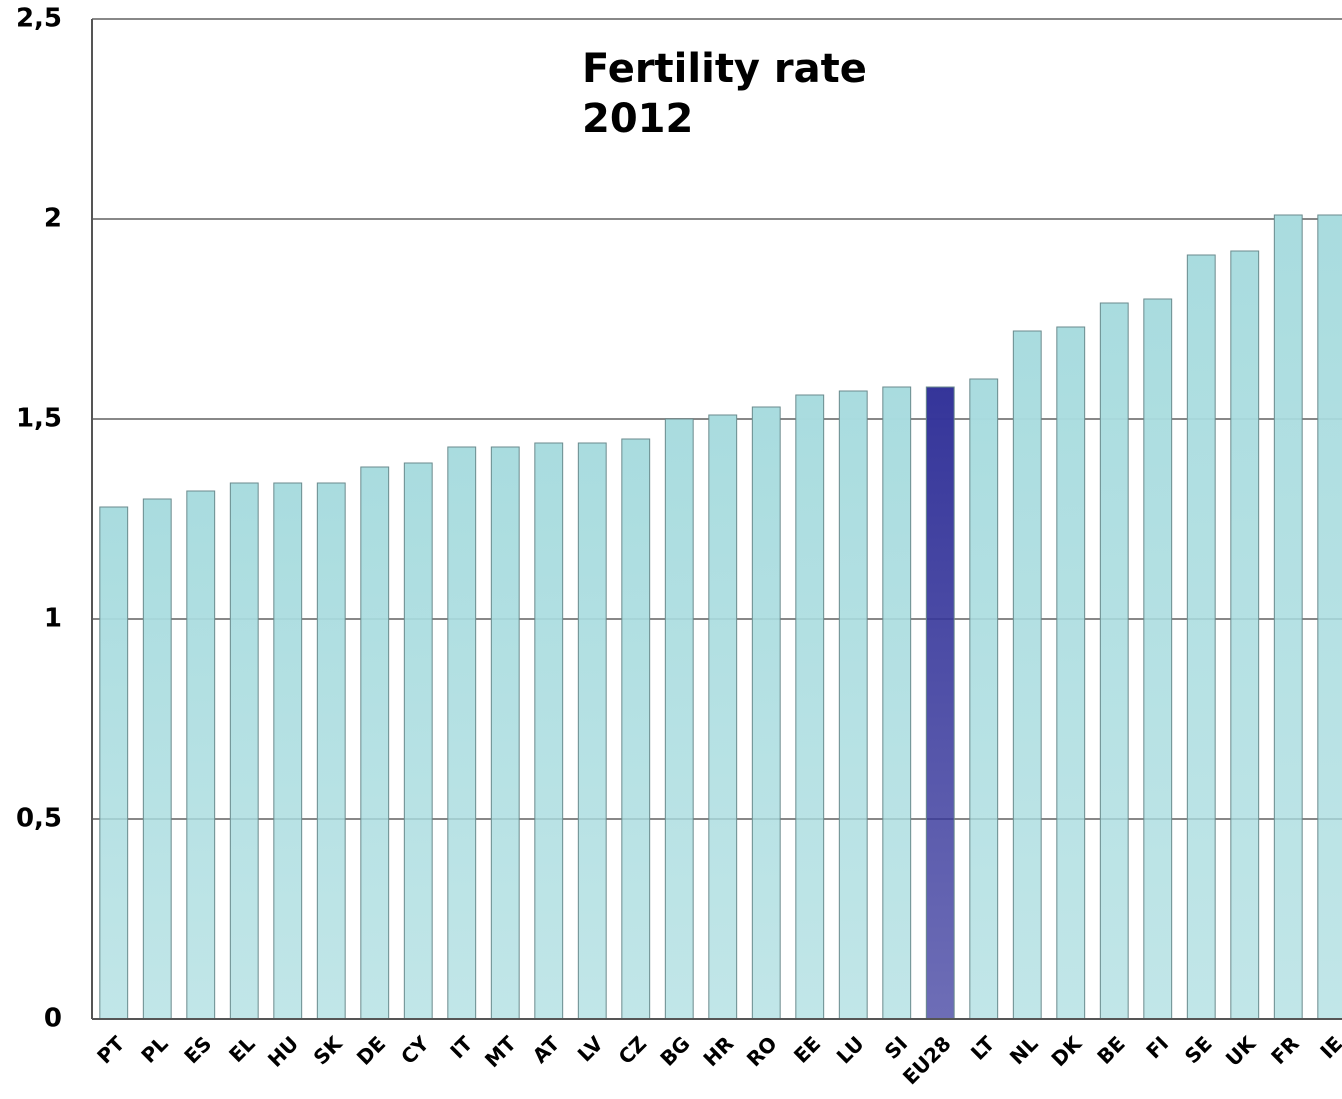  What do you see at coordinates (197, 1049) in the screenshot?
I see `x-tick-label: ES` at bounding box center [197, 1049].